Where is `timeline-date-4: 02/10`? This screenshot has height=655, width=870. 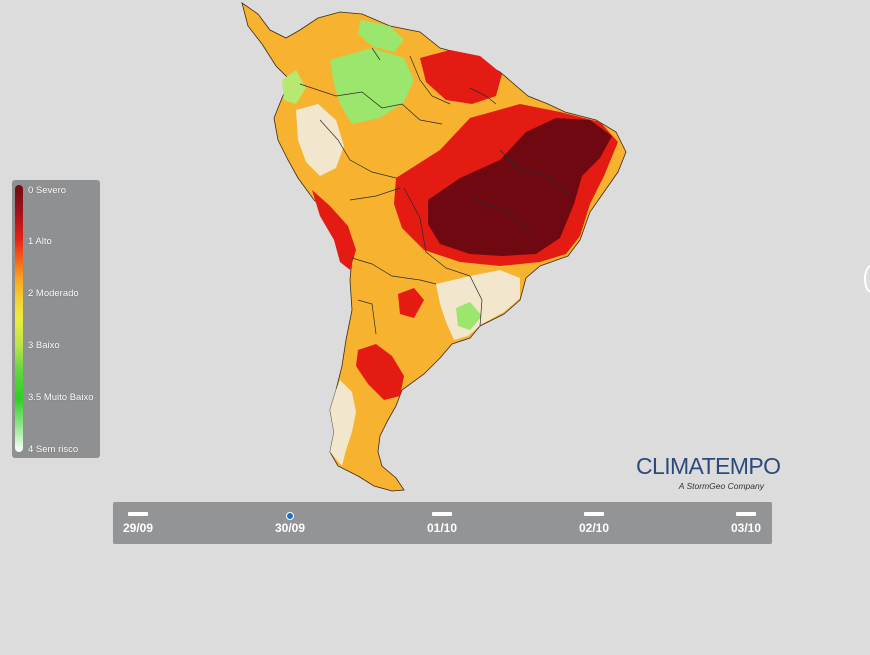 timeline-date-4: 02/10 is located at coordinates (594, 523).